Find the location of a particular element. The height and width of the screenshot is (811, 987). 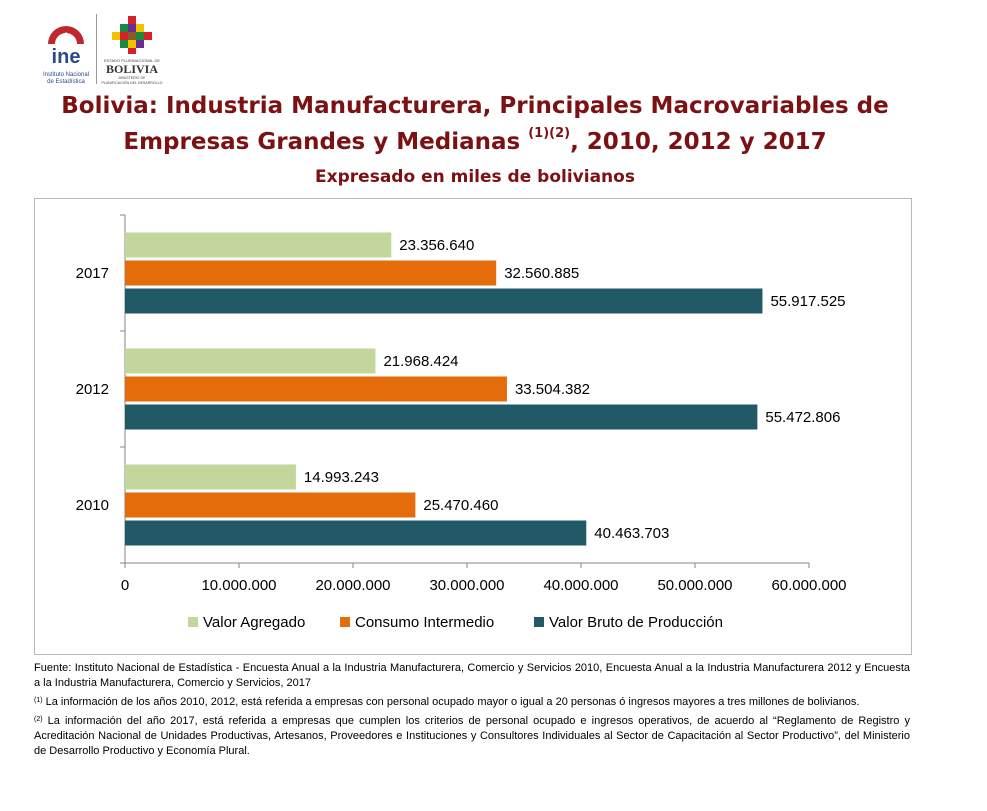

legend-swatch-consumo-intermedio is located at coordinates (345, 622).